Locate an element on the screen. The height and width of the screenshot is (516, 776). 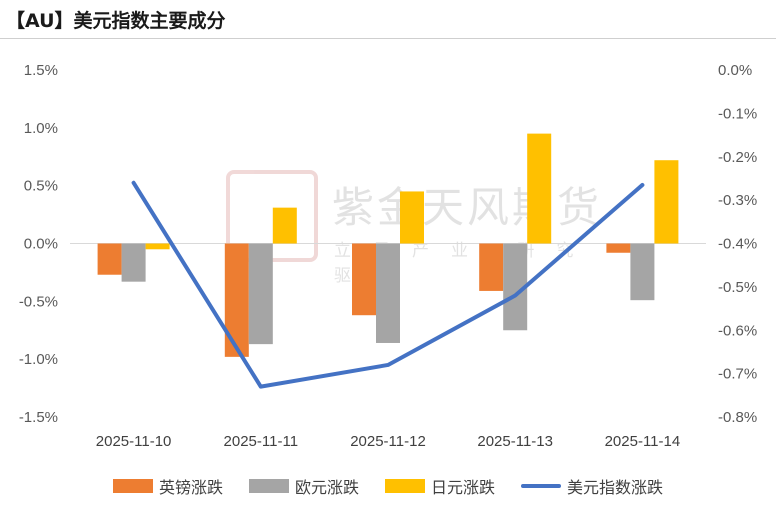
y-right-tick-label: -0.1% is located at coordinates (737, 113).